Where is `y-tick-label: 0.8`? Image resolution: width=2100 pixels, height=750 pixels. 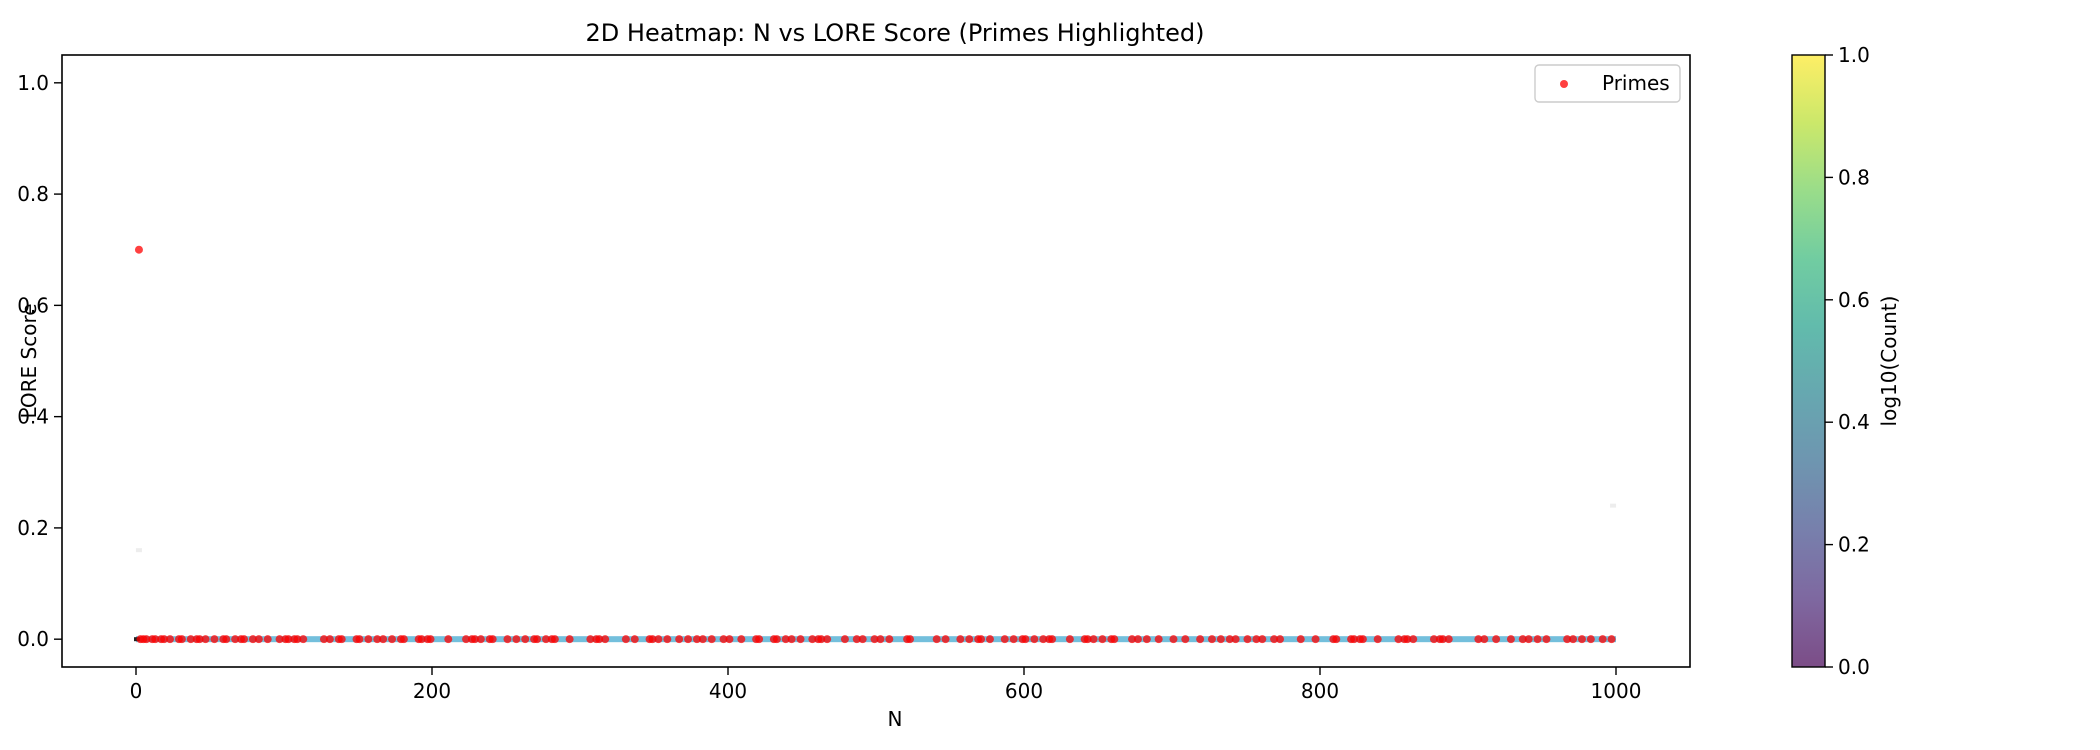 y-tick-label: 0.8 is located at coordinates (33, 194).